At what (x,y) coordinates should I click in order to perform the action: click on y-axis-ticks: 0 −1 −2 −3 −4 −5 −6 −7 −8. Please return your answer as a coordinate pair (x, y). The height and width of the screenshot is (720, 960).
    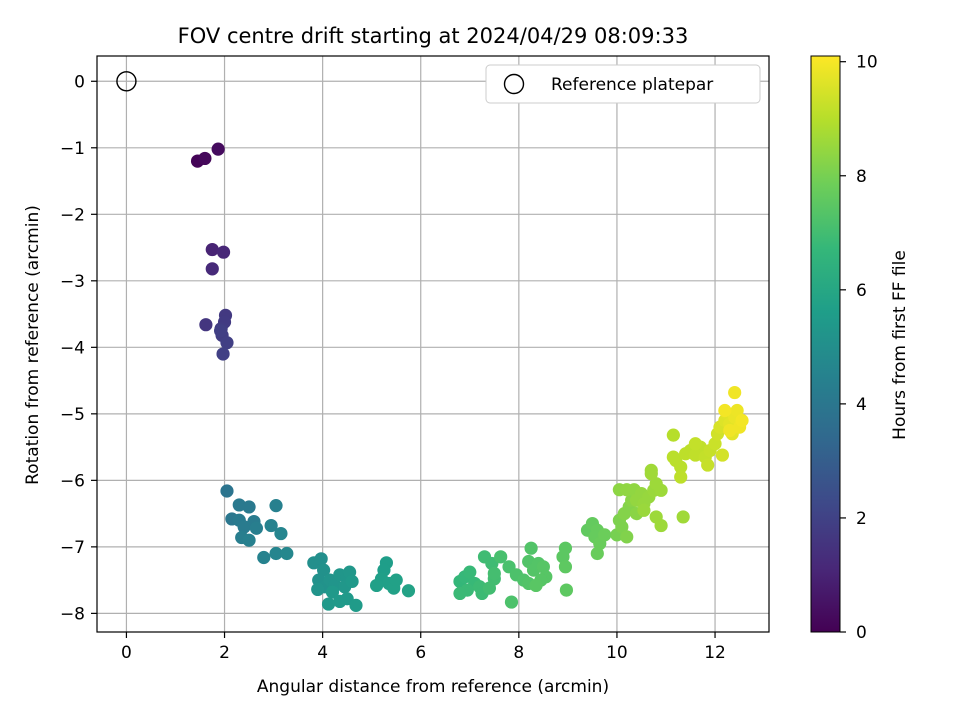
    Looking at the image, I should click on (78, 348).